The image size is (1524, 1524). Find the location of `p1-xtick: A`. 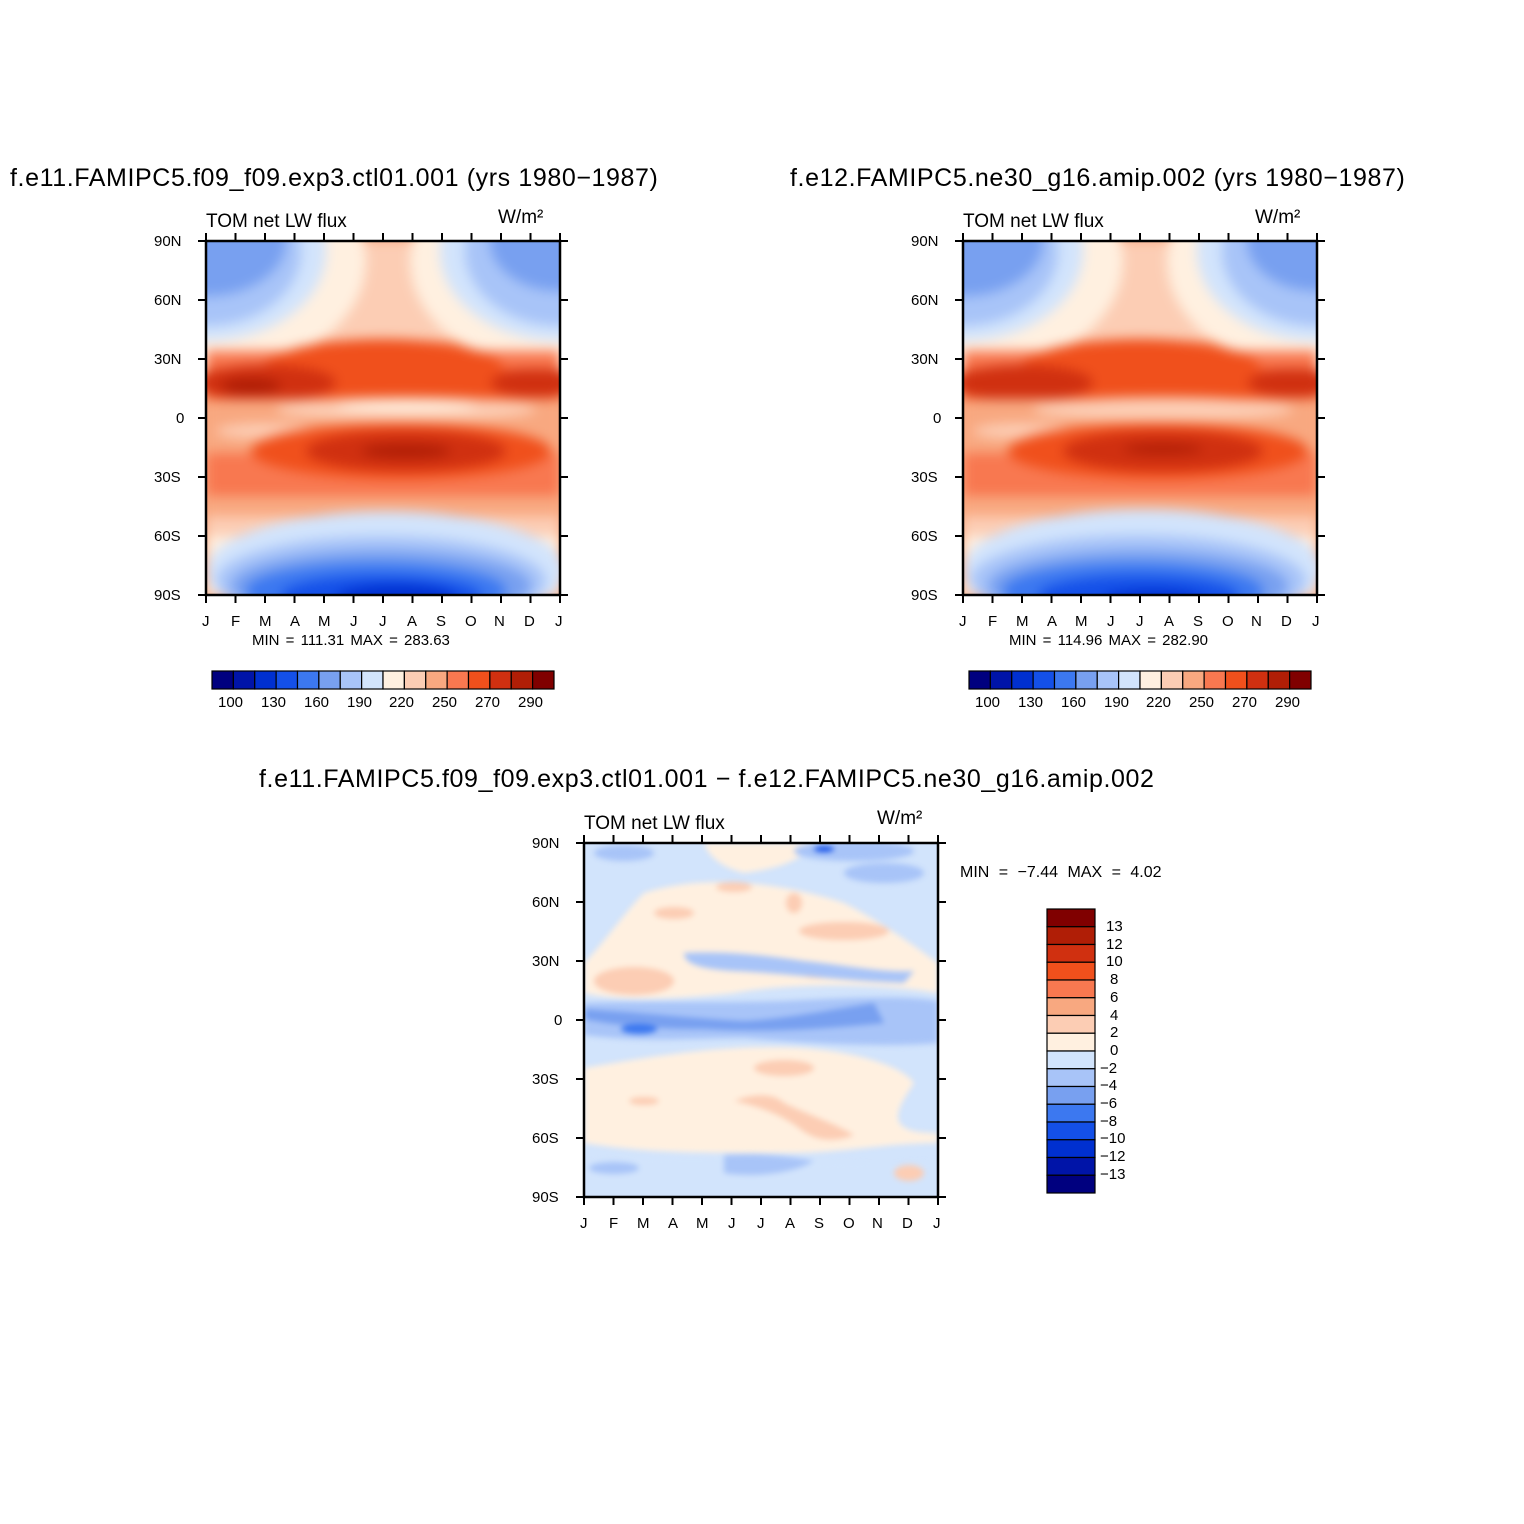

p1-xtick: A is located at coordinates (412, 621).